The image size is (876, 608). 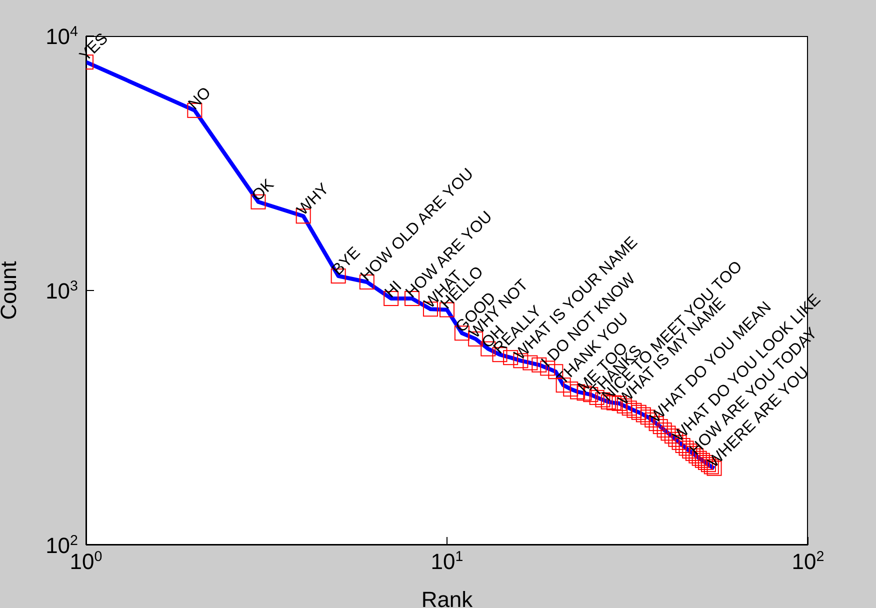 I want to click on y-tick-label: 10$^{4}$, so click(x=62, y=36).